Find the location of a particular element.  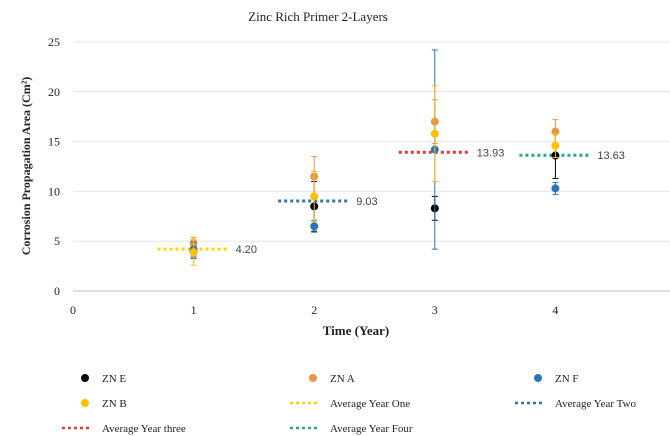

x-tick-label: 2 is located at coordinates (314, 310).